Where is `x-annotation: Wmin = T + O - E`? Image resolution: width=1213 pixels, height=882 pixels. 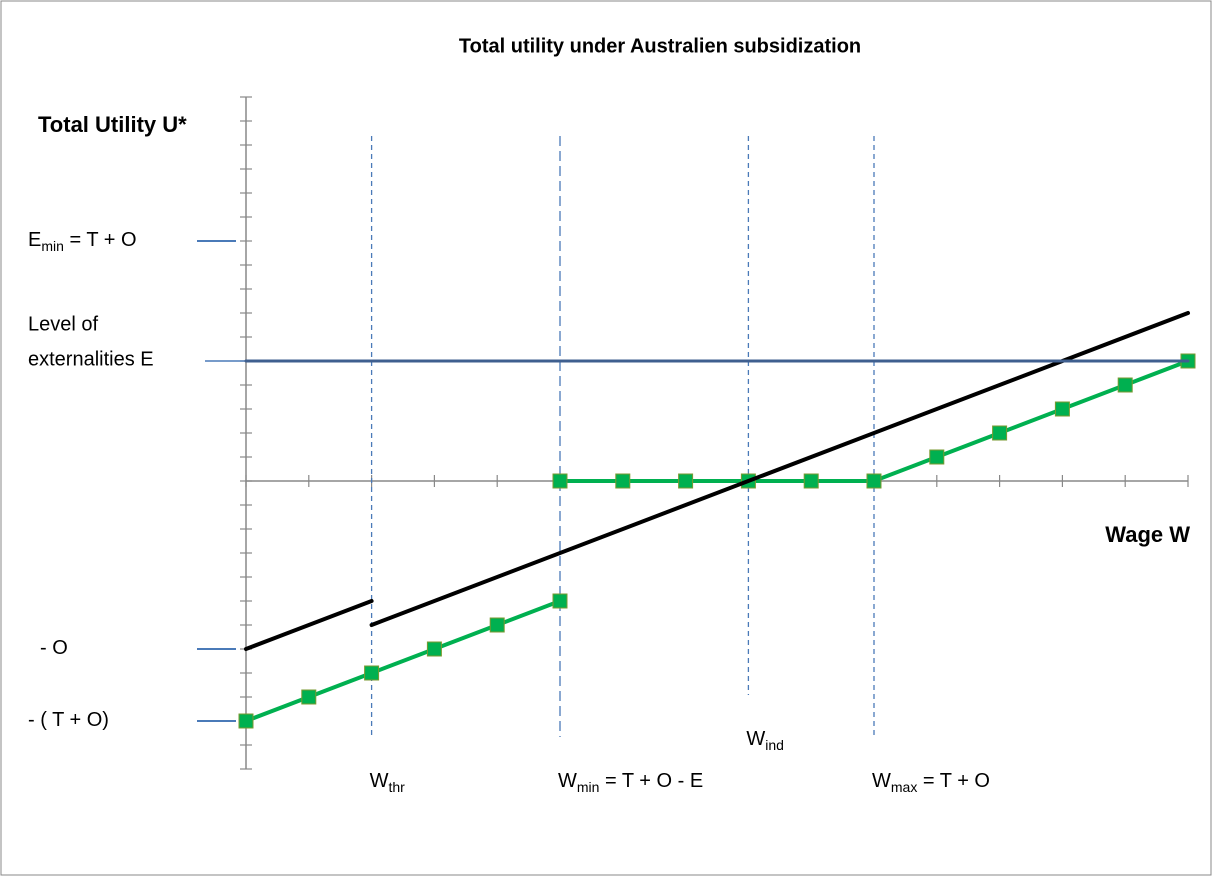
x-annotation: Wmin = T + O - E is located at coordinates (630, 782).